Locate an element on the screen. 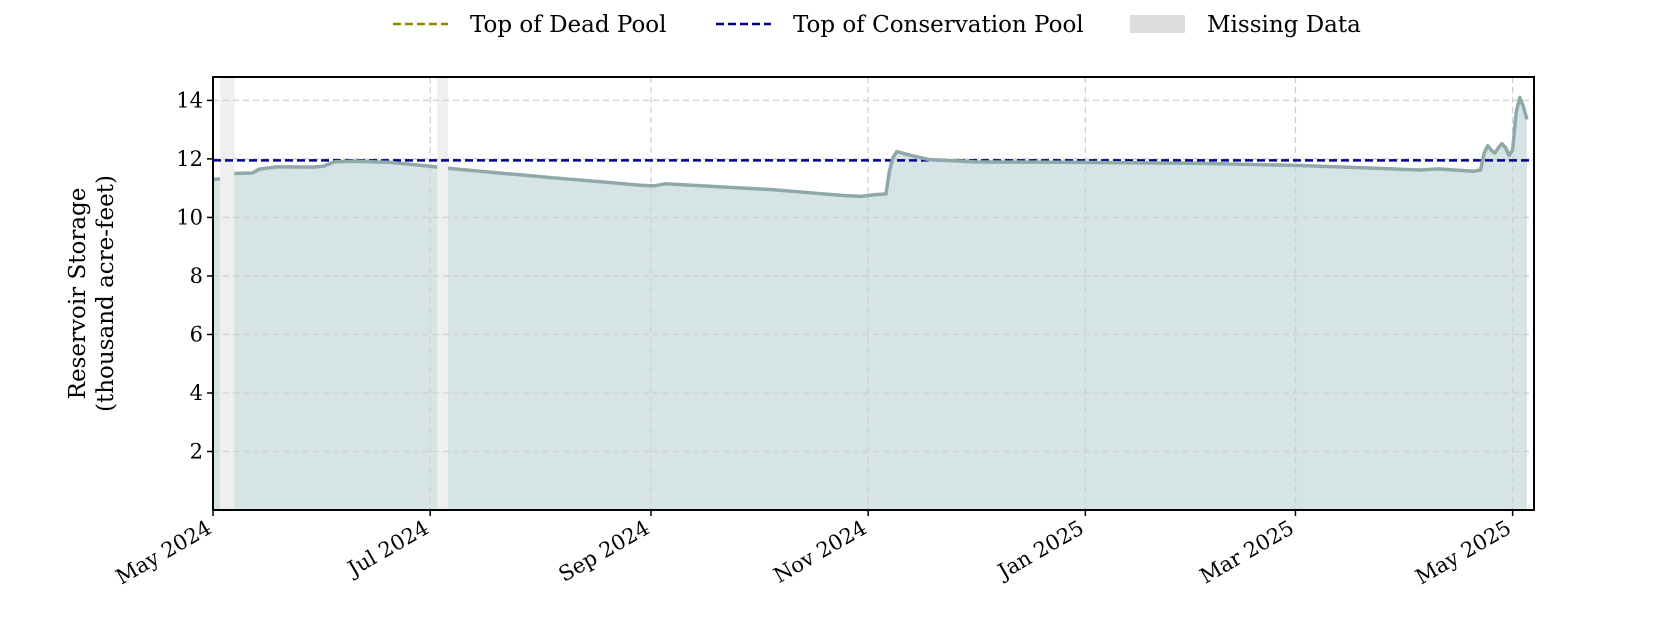 The image size is (1680, 630). x-tick-label-5: Mar 2025 is located at coordinates (1247, 552).